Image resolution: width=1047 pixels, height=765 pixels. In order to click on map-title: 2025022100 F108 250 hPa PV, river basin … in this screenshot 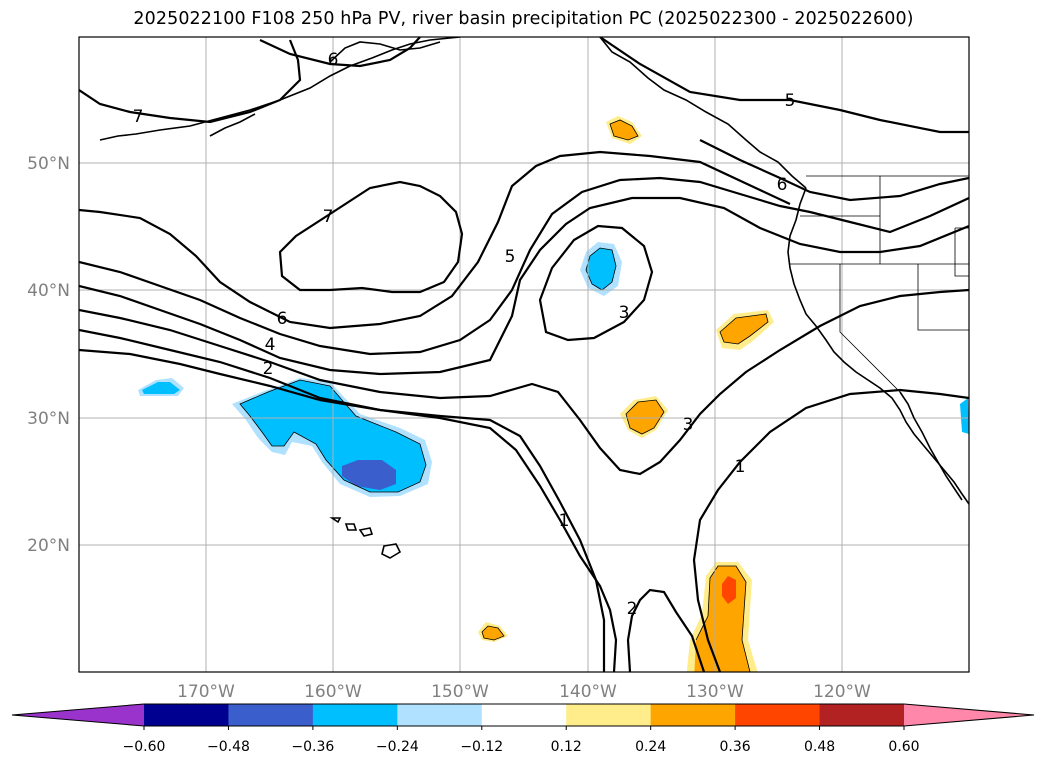, I will do `click(523, 19)`.